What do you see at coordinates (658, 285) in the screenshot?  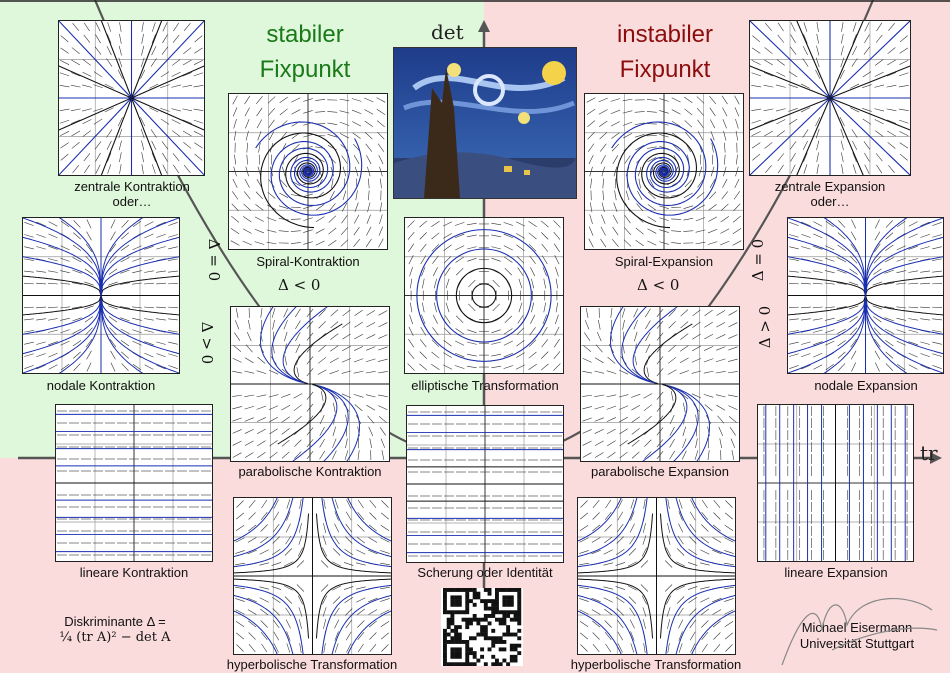 I see `right-delta-lt-zero-label: Δ < 0` at bounding box center [658, 285].